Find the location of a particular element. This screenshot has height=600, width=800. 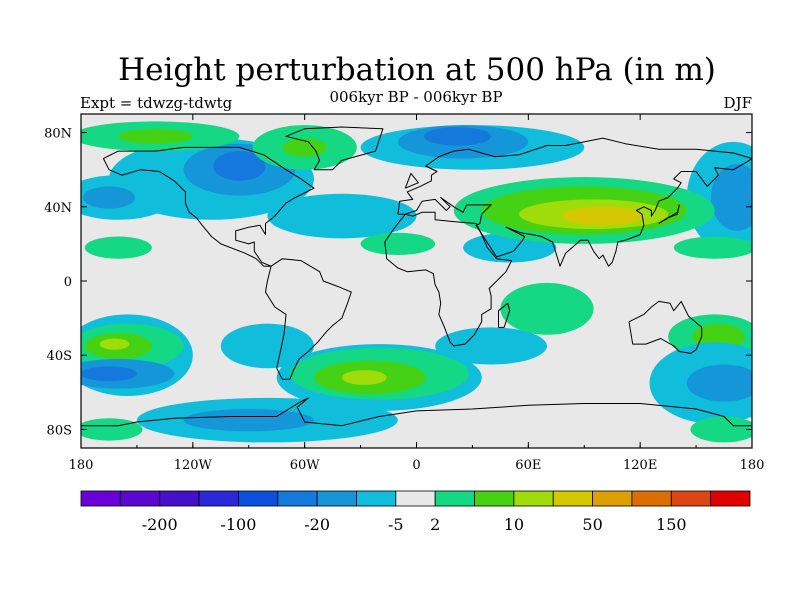

colorbar-label: 2 is located at coordinates (435, 524).